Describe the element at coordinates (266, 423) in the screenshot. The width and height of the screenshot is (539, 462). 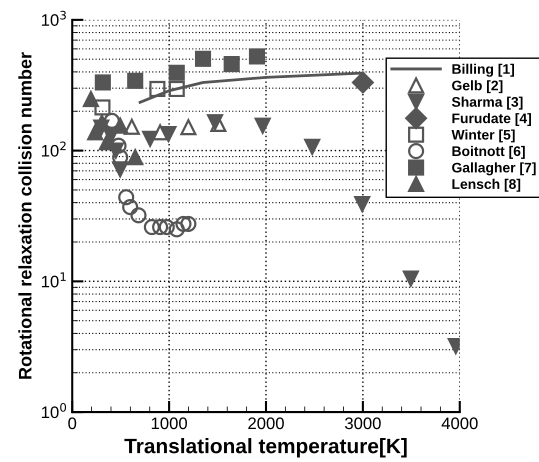
I see `x-tick-label: 2000` at that location.